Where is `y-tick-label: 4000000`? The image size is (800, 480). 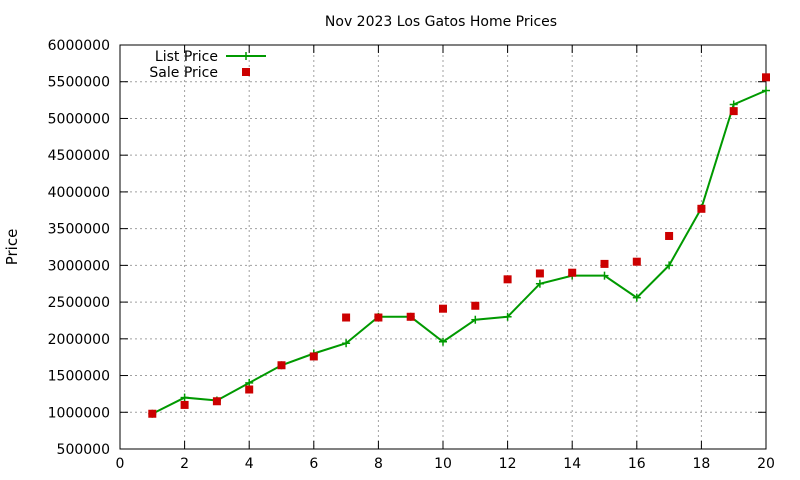 y-tick-label: 4000000 is located at coordinates (79, 193).